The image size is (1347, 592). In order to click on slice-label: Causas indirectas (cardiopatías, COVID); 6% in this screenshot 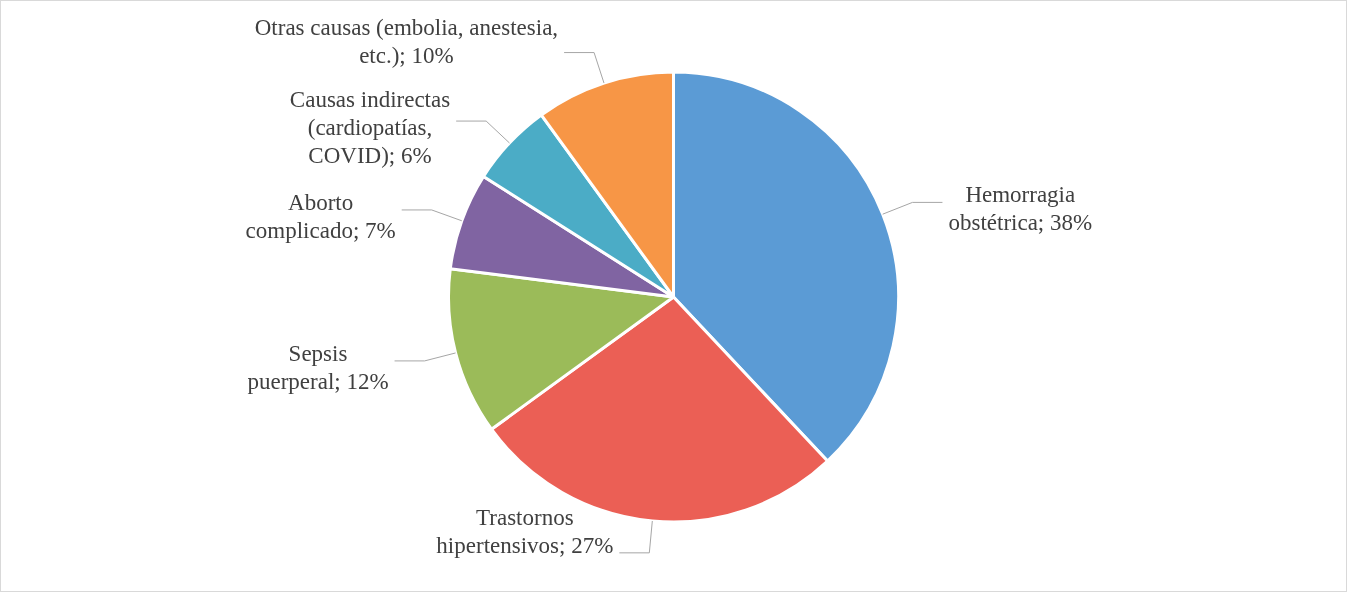, I will do `click(370, 128)`.